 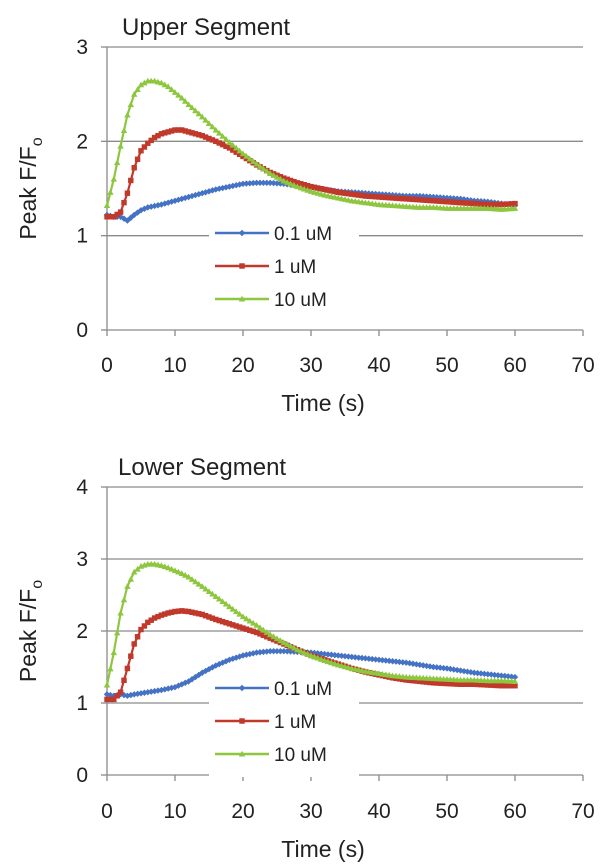 I want to click on chart-title: Lower Segment, so click(x=202, y=467).